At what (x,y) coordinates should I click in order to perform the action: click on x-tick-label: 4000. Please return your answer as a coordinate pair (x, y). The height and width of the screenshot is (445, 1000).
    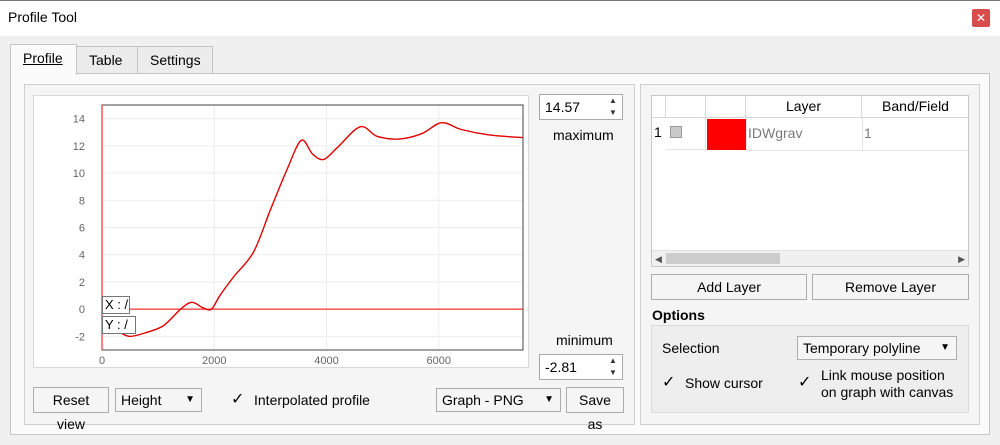
    Looking at the image, I should click on (326, 361).